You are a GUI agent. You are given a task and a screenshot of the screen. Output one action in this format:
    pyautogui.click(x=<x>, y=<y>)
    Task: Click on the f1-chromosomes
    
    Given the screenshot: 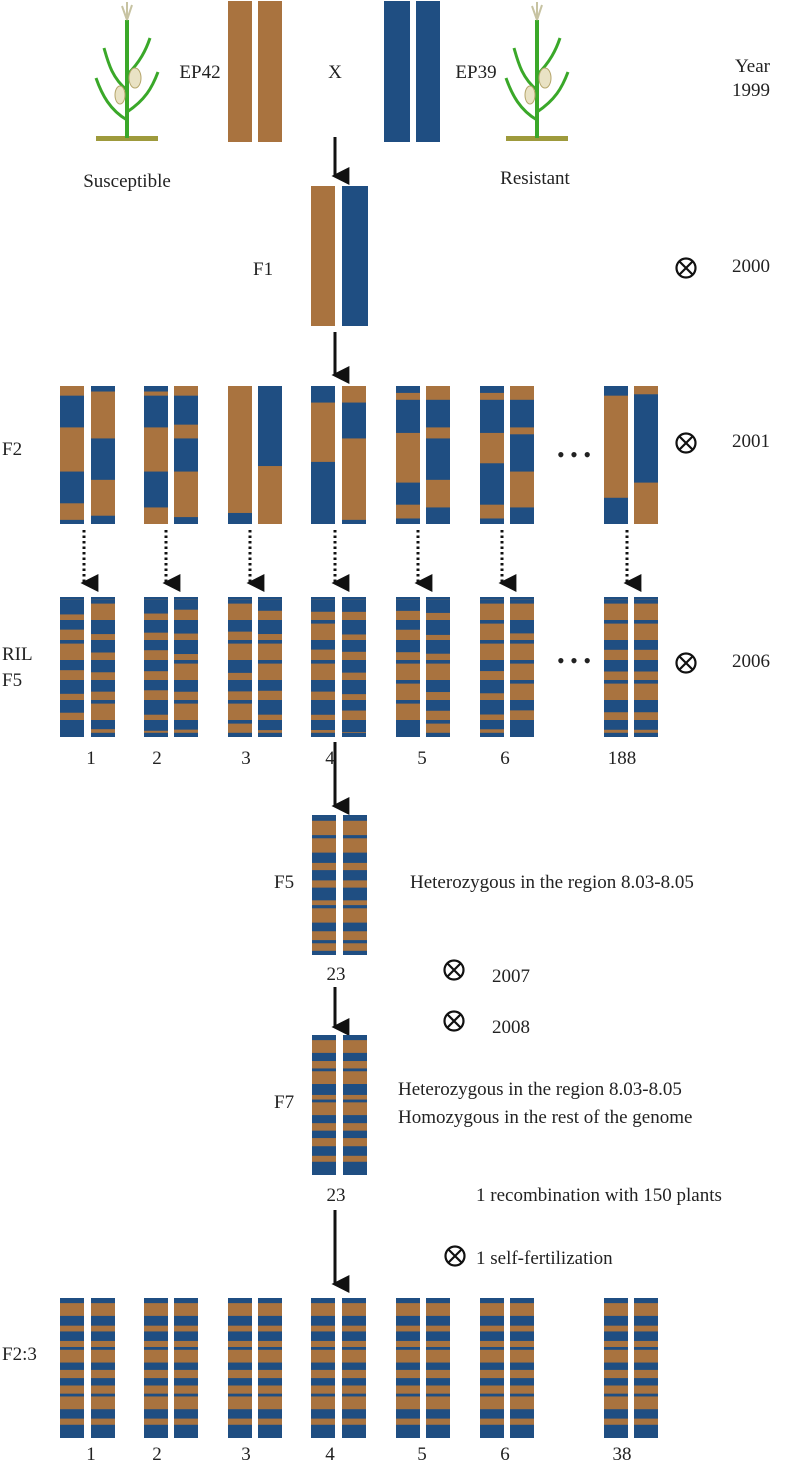 What is the action you would take?
    pyautogui.click(x=339, y=256)
    